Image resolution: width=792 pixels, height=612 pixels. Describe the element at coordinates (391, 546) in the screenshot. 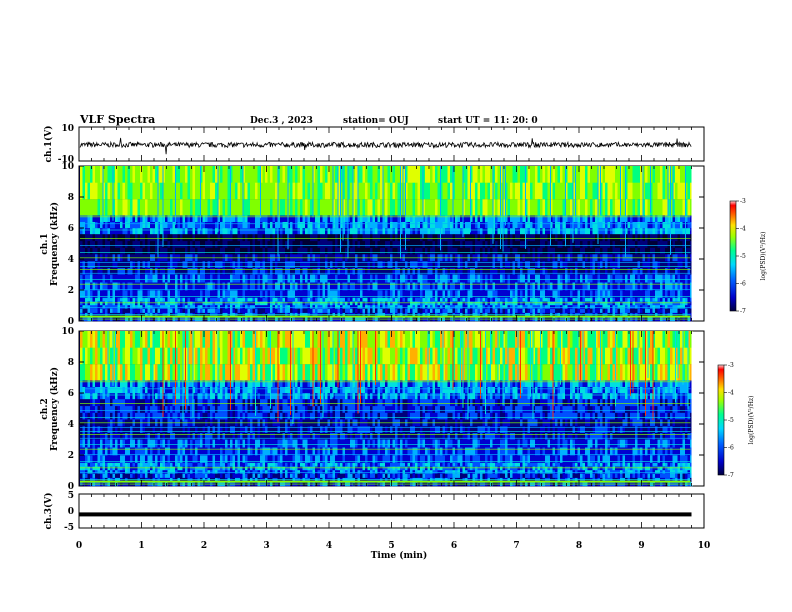

I see `time-tick-5: 5` at that location.